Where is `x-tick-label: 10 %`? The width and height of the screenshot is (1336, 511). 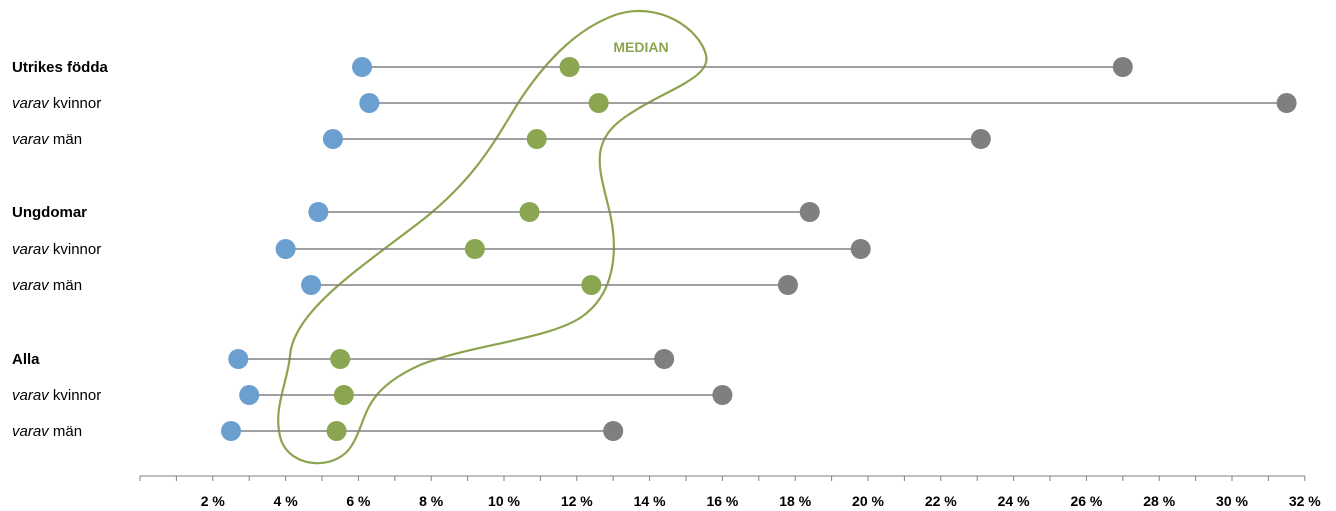 x-tick-label: 10 % is located at coordinates (504, 501).